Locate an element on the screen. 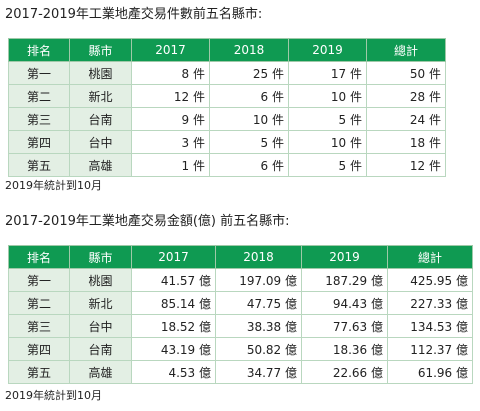 This screenshot has width=480, height=411. total-cell: 425.95 億 is located at coordinates (430, 280).